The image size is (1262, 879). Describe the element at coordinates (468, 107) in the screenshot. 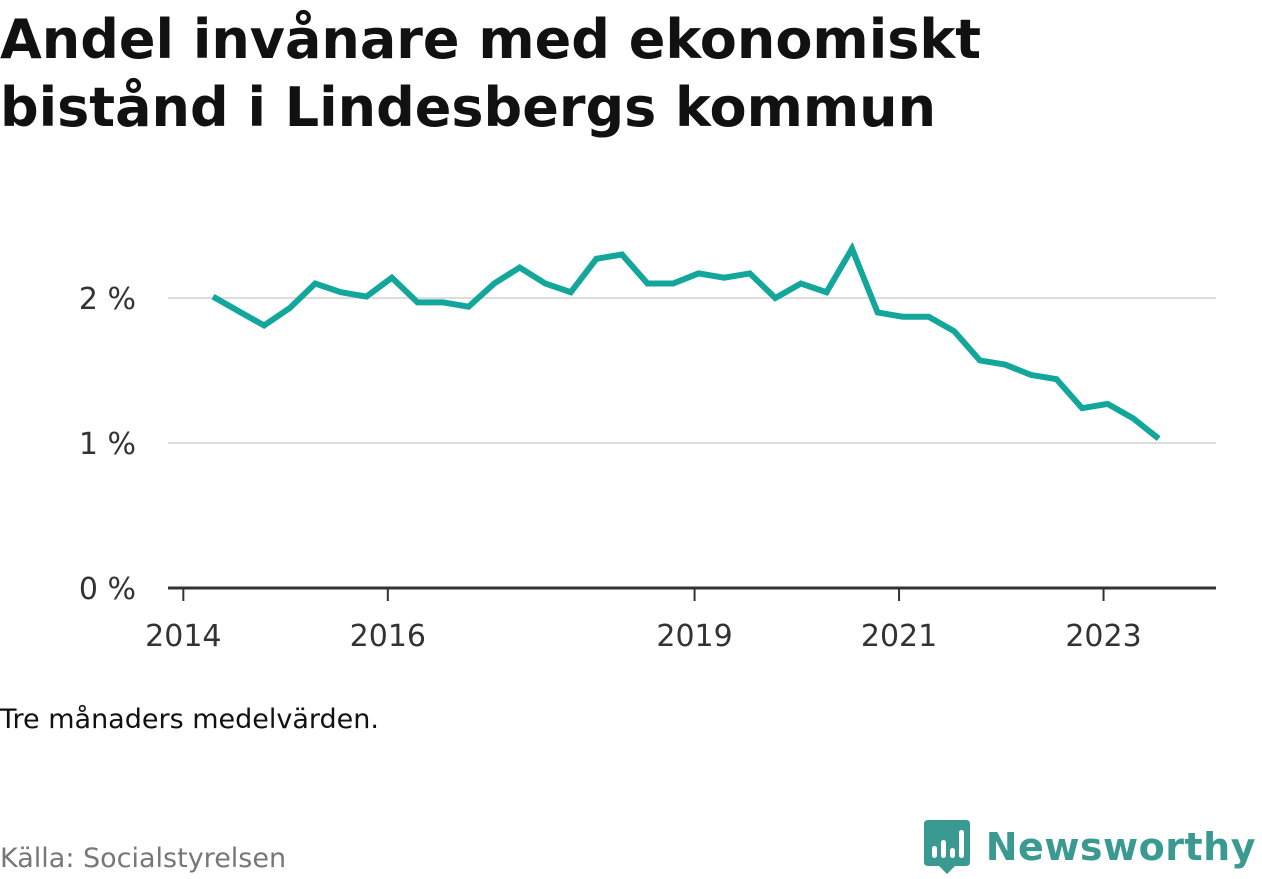

I see `chart-title-line-2: bistånd i Lindesbergs kommun` at that location.